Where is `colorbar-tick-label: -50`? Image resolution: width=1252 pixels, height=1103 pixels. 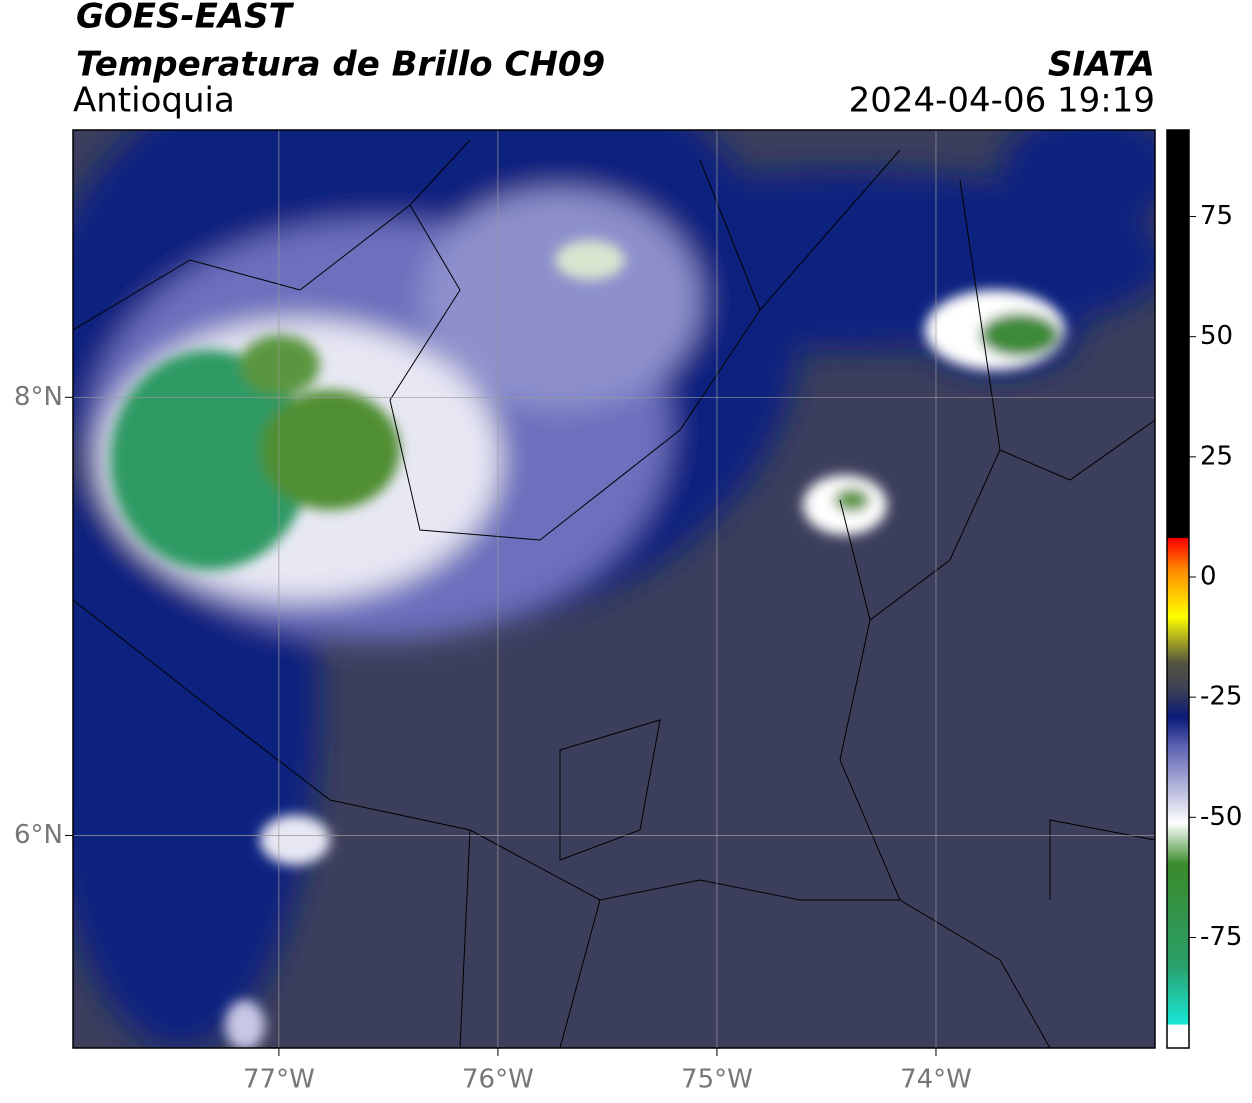 colorbar-tick-label: -50 is located at coordinates (1221, 817).